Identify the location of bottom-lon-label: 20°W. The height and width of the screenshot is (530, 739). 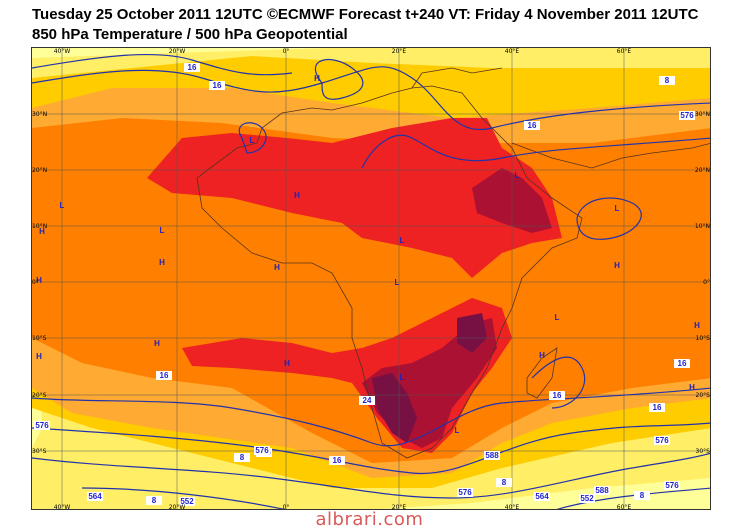
(177, 507).